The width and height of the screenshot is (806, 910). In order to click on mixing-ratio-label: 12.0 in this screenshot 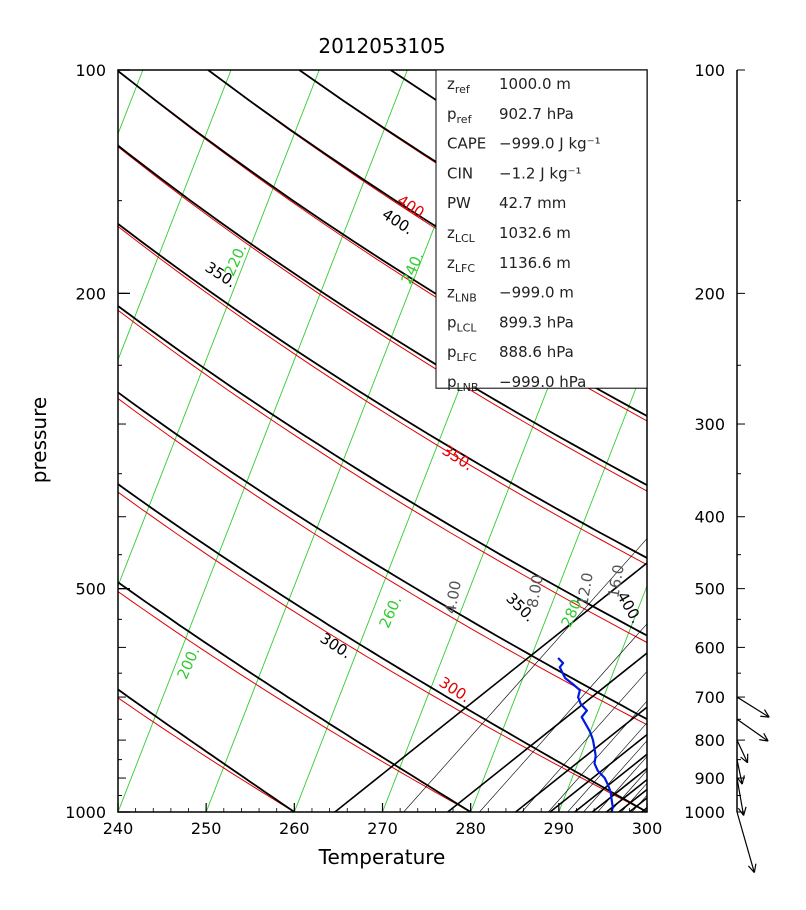, I will do `click(585, 589)`.